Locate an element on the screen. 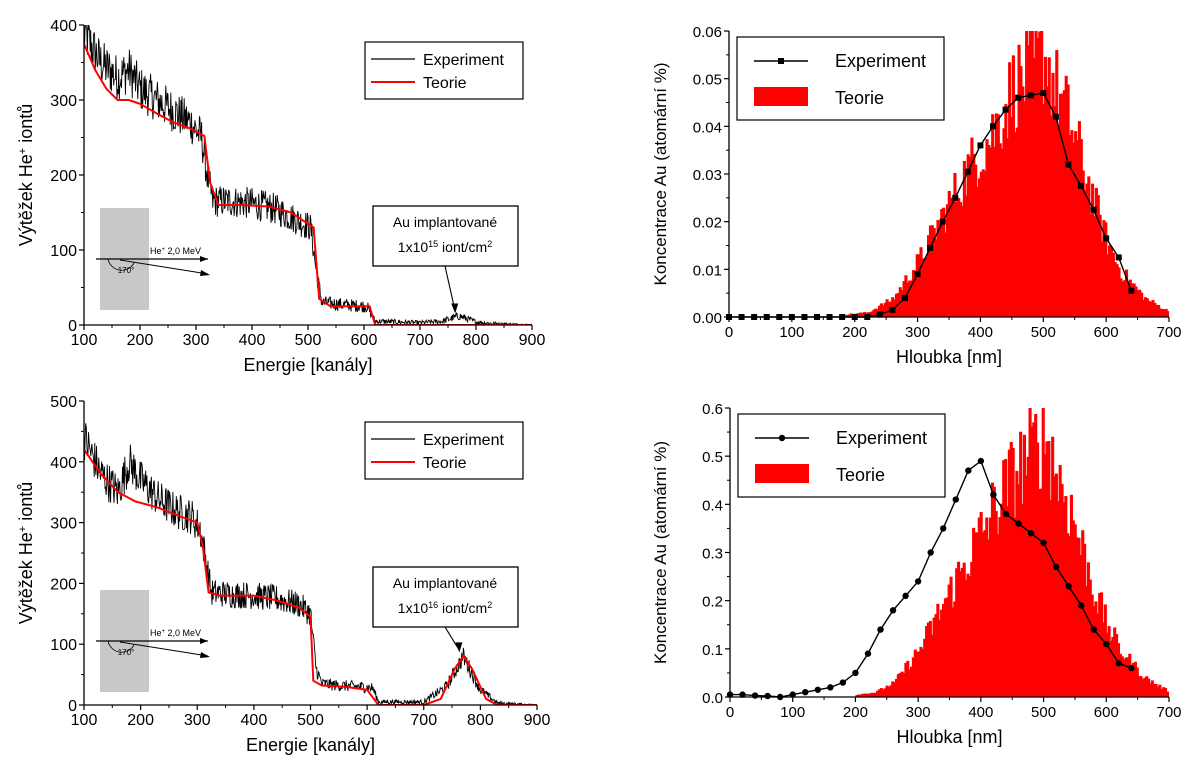  legend-box is located at coordinates (444, 450).